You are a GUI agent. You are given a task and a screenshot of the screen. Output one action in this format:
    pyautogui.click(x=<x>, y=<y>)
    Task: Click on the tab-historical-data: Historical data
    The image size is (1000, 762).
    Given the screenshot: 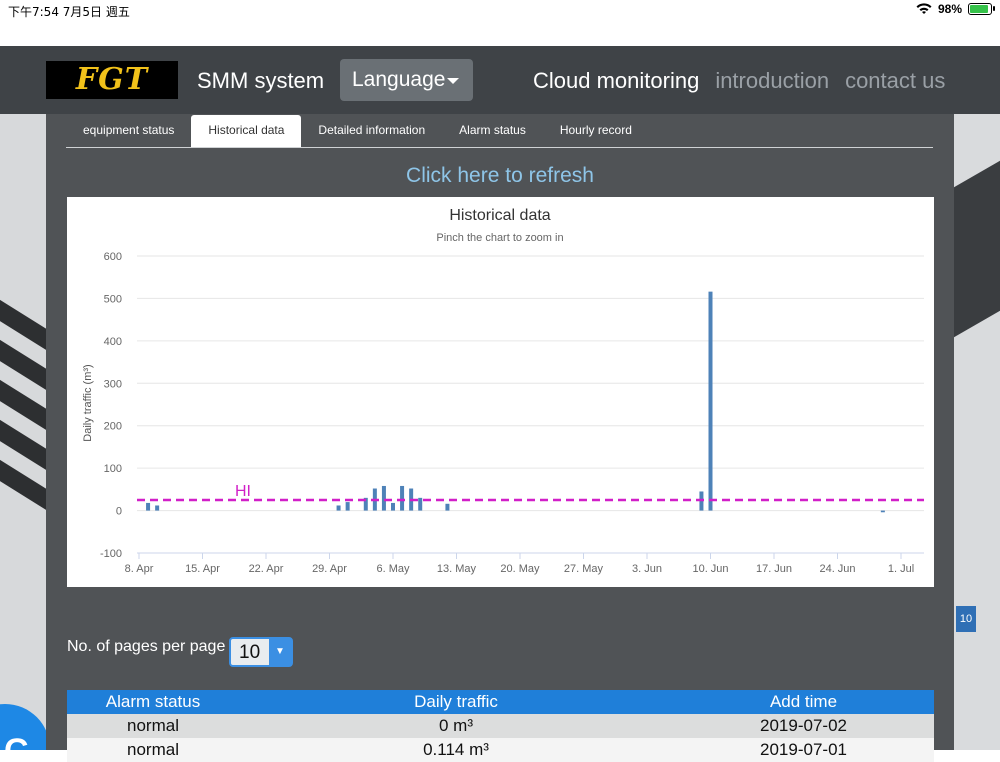 What is the action you would take?
    pyautogui.click(x=246, y=131)
    